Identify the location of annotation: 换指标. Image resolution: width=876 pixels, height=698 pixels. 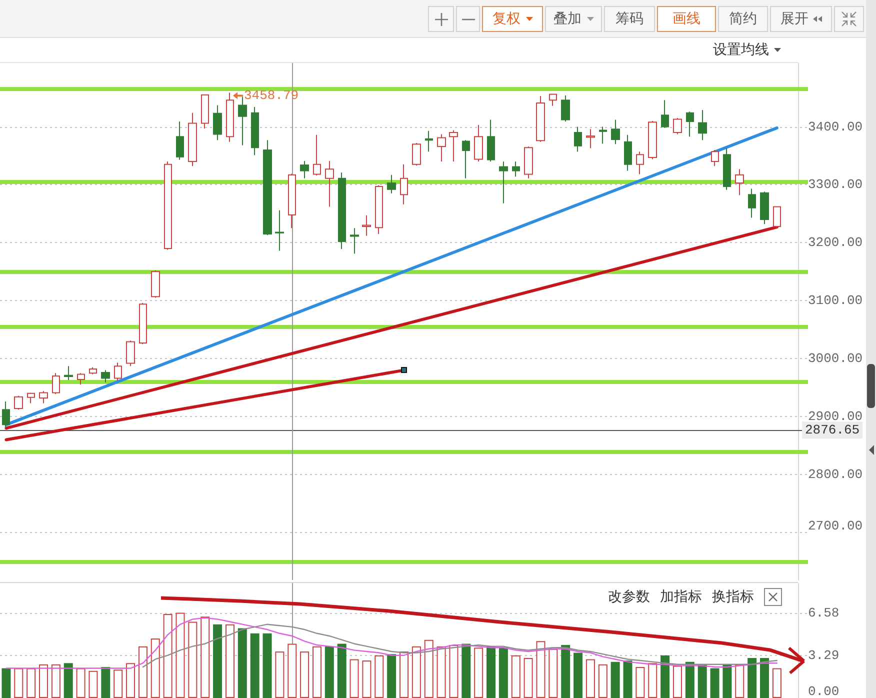
(733, 597).